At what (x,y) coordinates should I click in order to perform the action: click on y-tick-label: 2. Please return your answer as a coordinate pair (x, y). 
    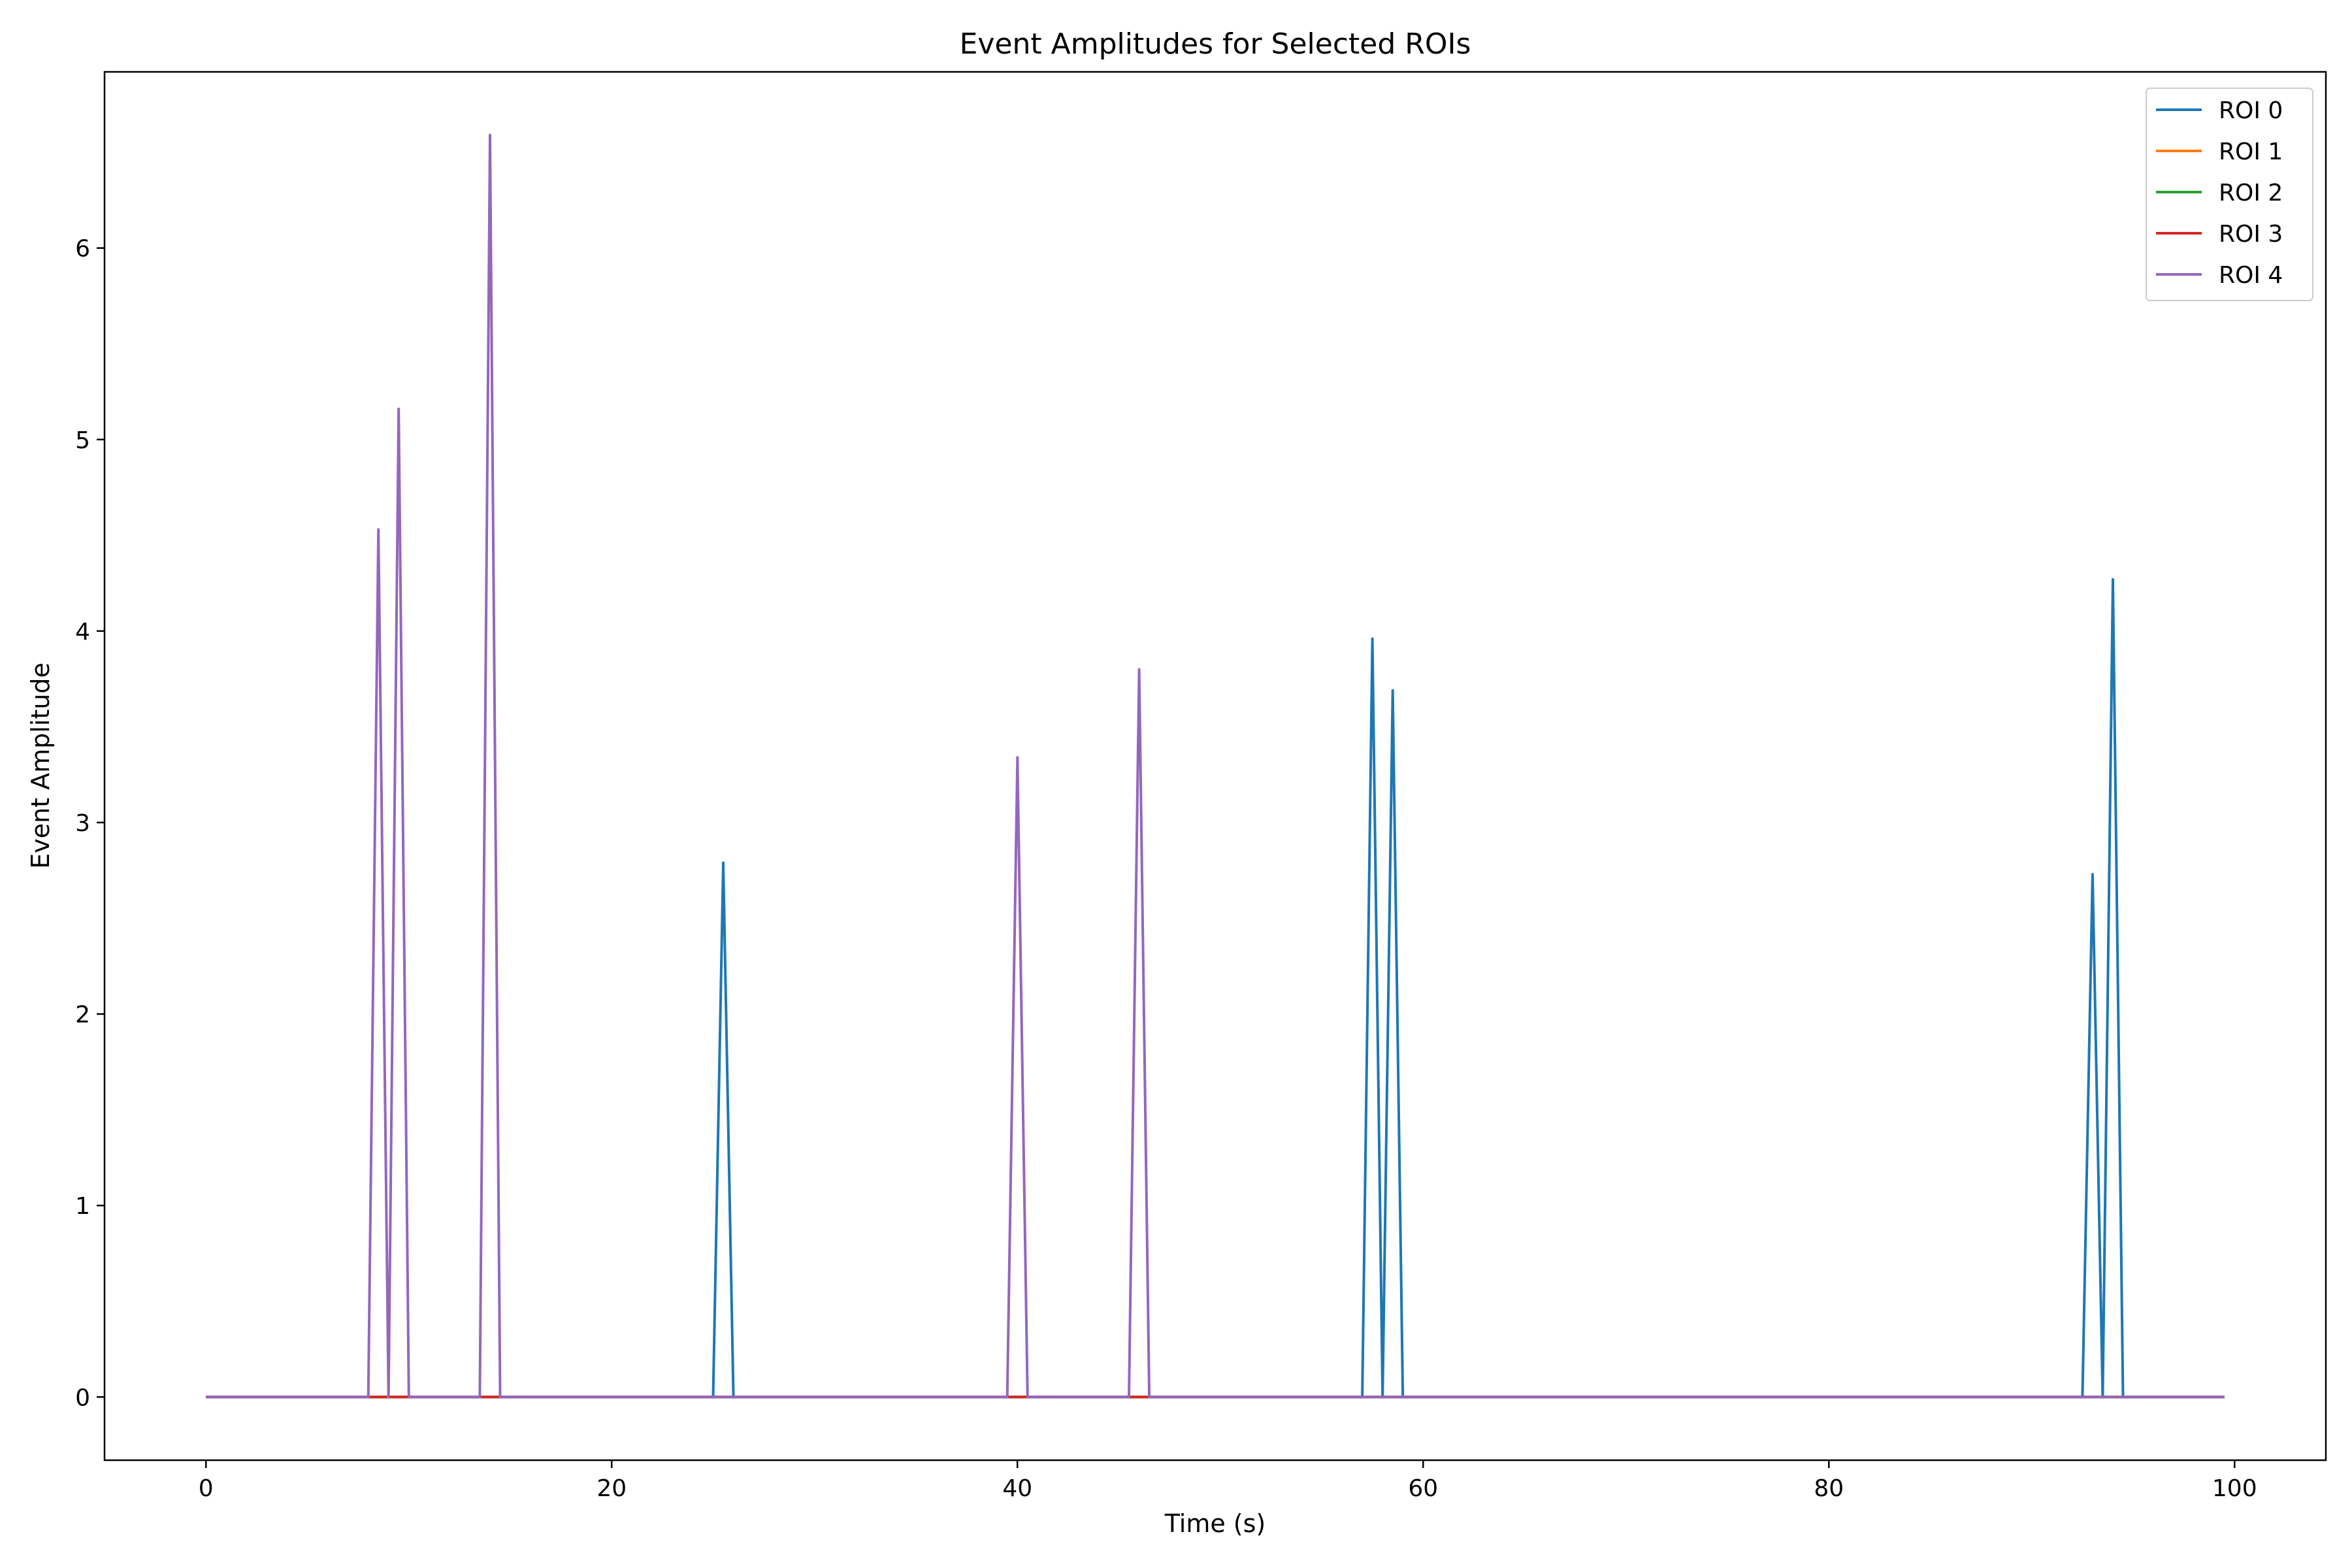
    Looking at the image, I should click on (82, 1015).